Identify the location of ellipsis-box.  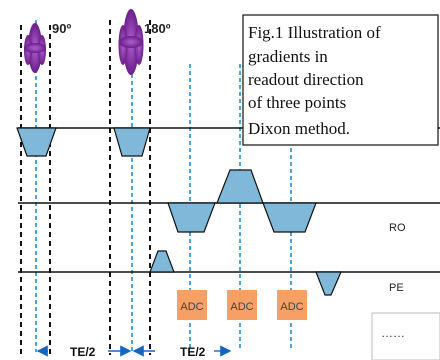
(405, 336).